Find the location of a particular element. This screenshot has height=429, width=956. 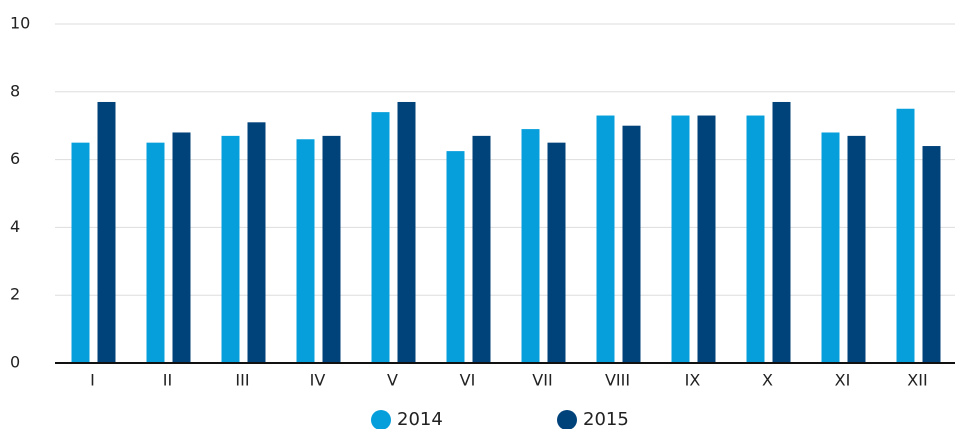

y-tick-label: 10 is located at coordinates (20, 23).